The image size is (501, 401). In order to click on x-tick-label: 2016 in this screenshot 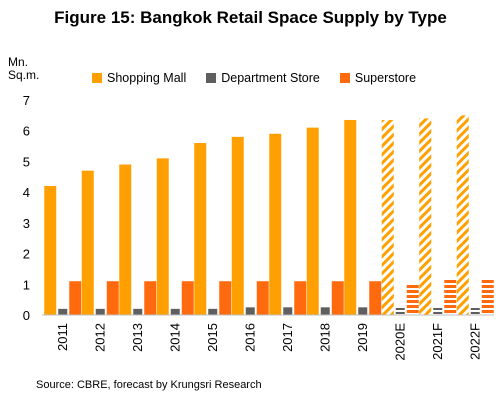, I will do `click(249, 337)`.